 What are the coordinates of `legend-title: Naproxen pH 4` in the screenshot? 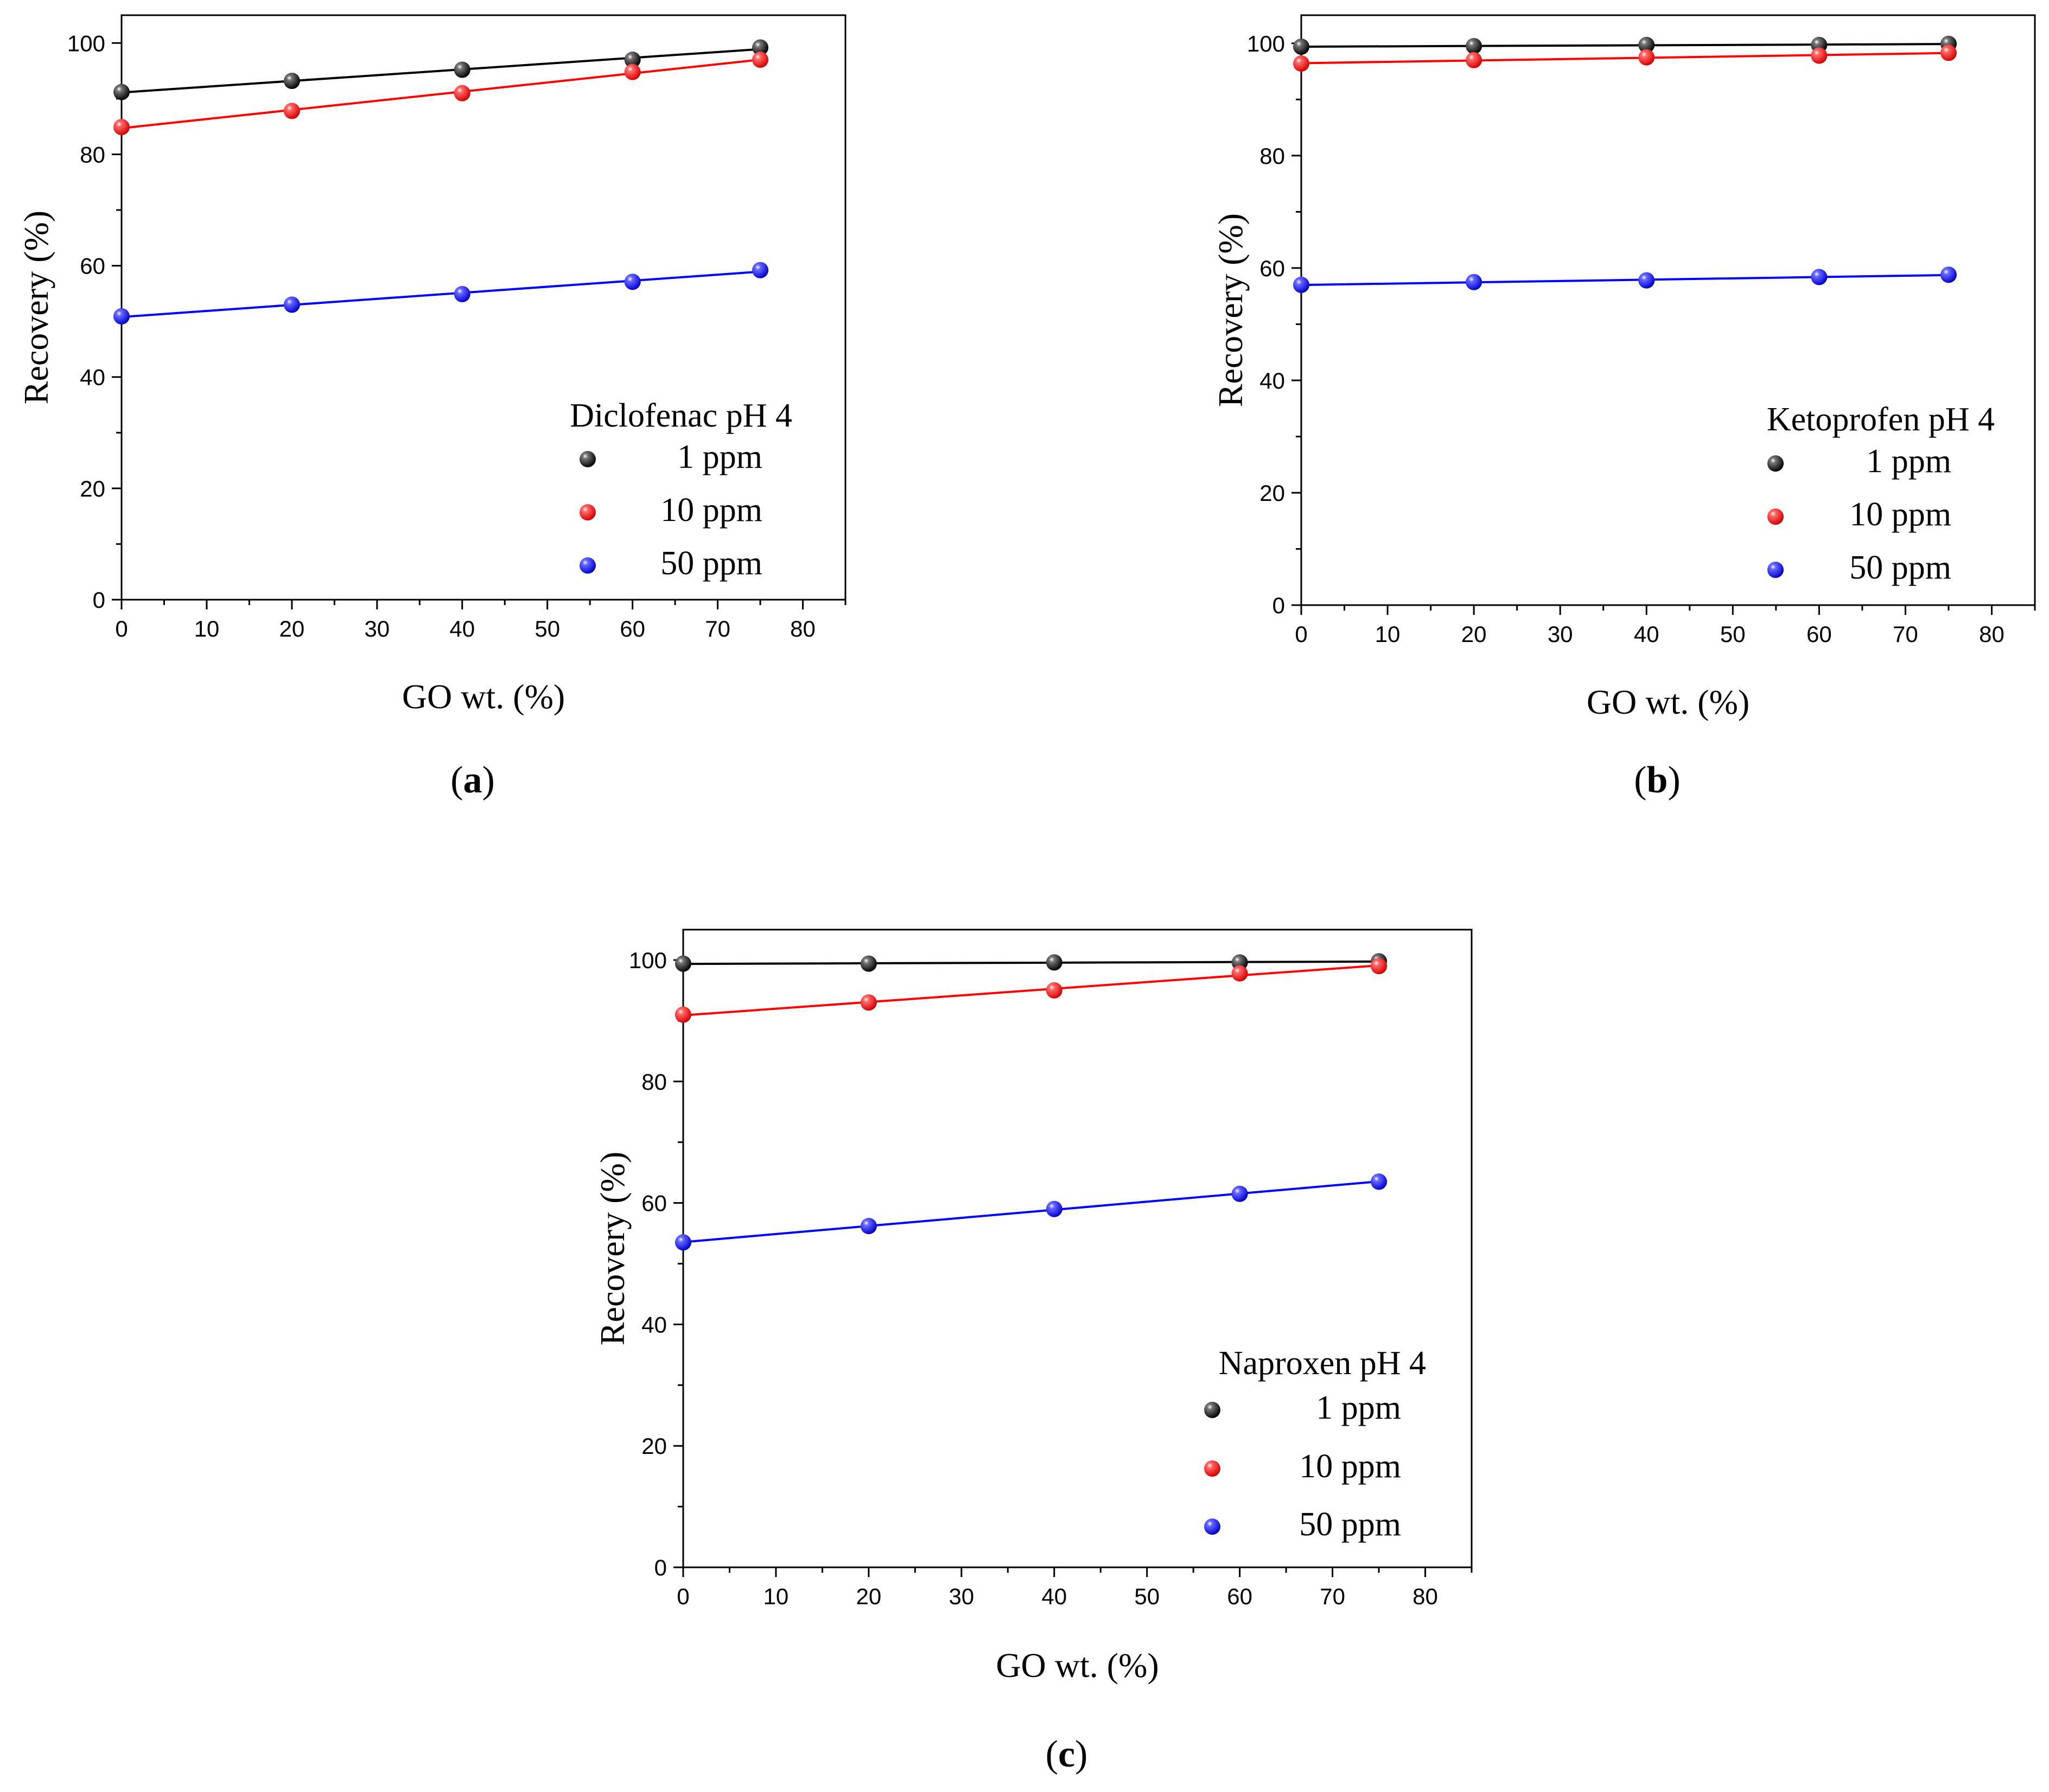 It's located at (1323, 1364).